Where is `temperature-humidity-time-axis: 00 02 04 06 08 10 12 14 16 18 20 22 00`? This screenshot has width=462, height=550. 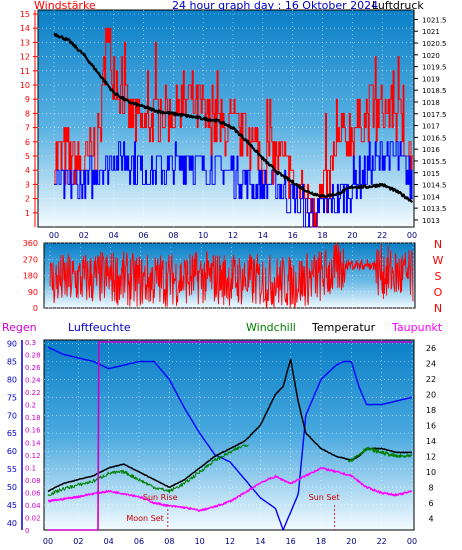
temperature-humidity-time-axis: 00 02 04 06 08 10 12 14 16 18 20 22 00 is located at coordinates (230, 541).